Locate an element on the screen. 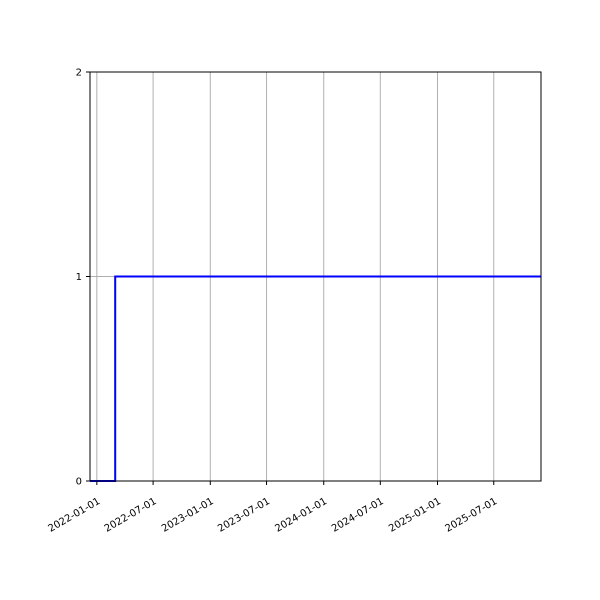 This screenshot has width=600, height=600. x-tick-label: 2023-01-01 is located at coordinates (188, 515).